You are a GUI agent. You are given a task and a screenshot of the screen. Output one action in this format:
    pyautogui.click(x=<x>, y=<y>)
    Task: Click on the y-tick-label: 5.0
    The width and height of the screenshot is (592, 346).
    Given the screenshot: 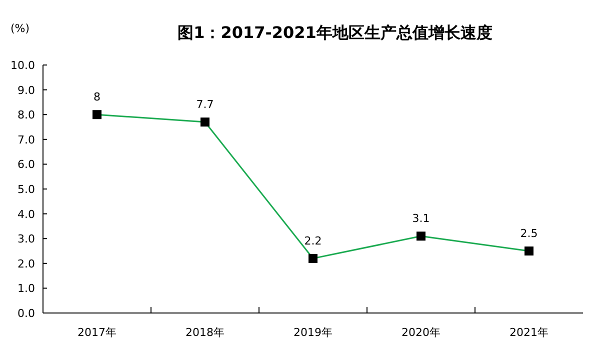 What is the action you would take?
    pyautogui.click(x=26, y=189)
    